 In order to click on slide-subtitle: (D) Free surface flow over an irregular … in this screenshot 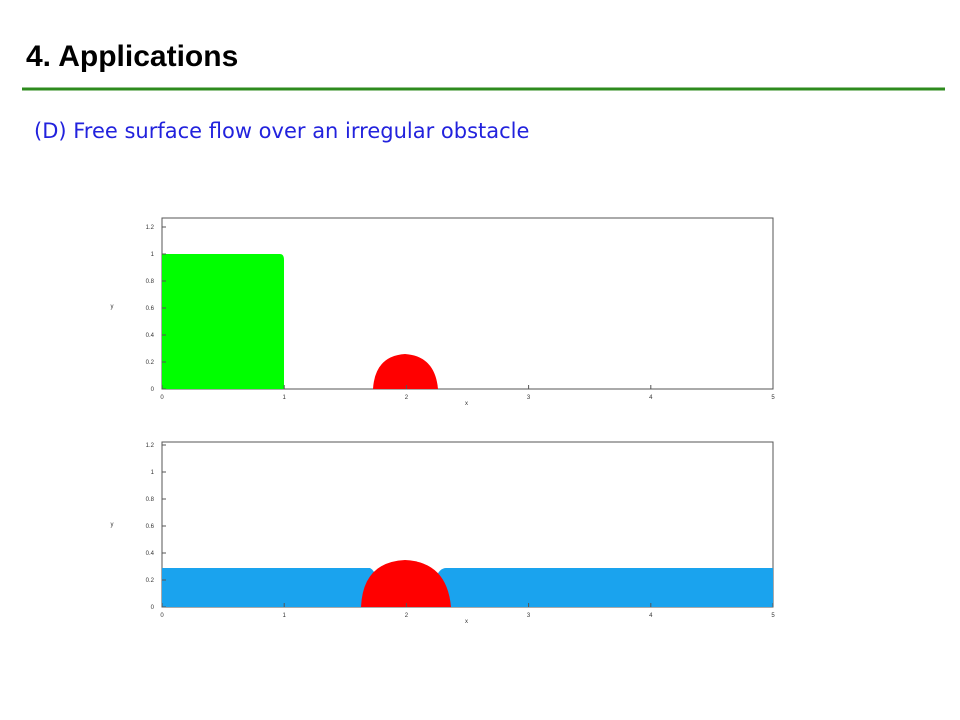, I will do `click(281, 131)`.